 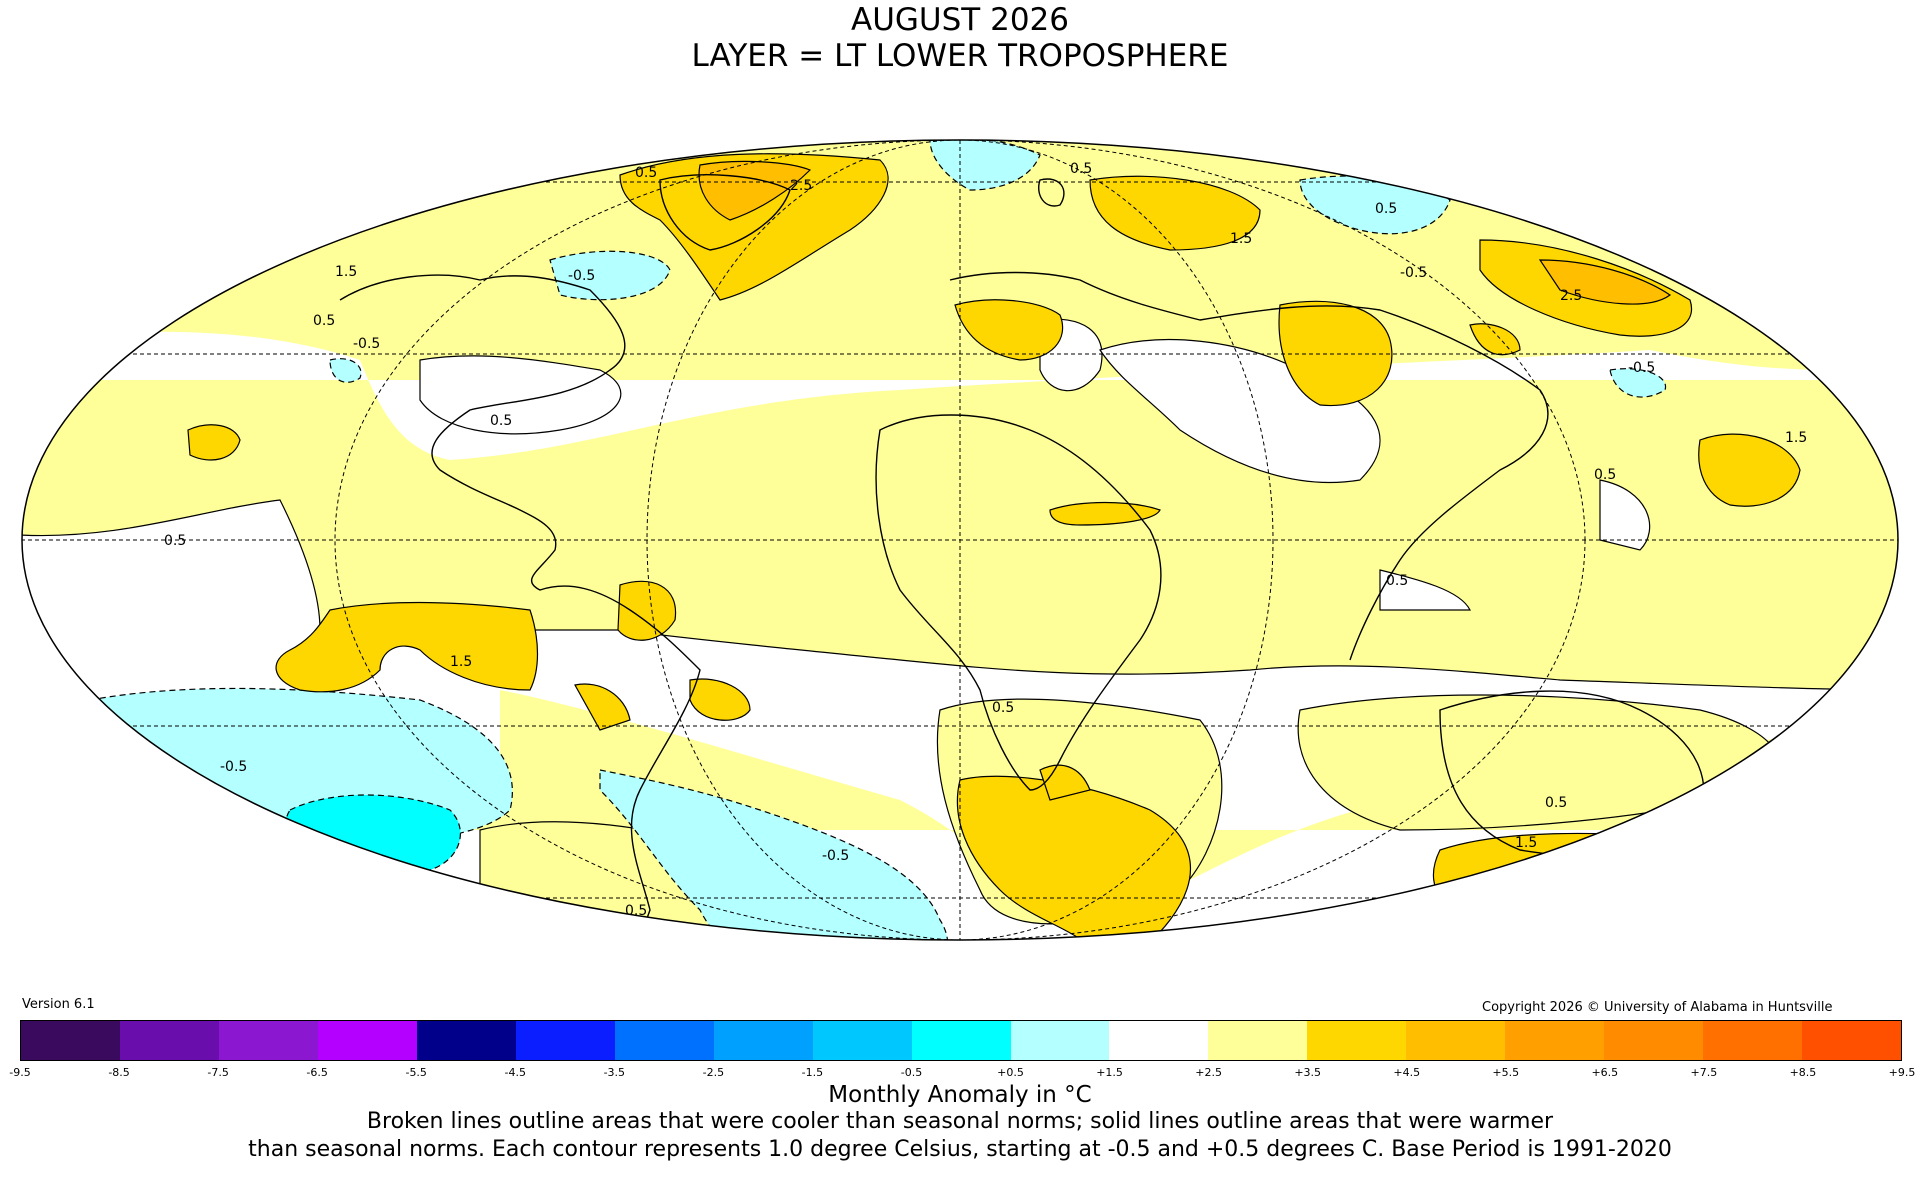 I want to click on colorbar-tick-label: -5.5, so click(x=416, y=1072).